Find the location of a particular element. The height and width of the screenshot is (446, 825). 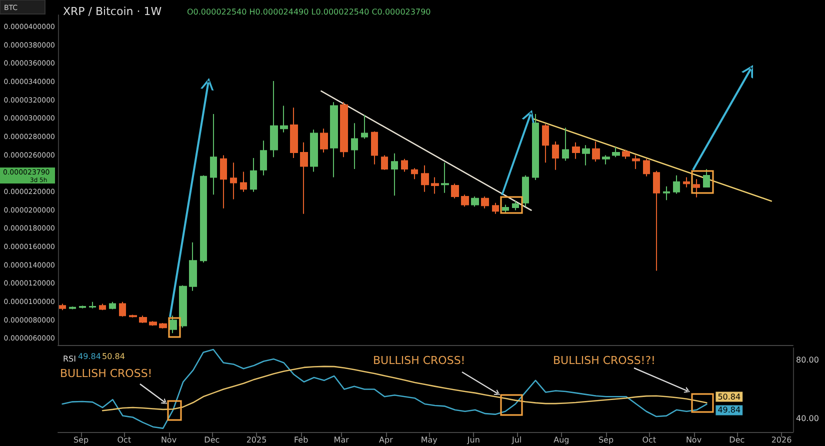

annotation: 49.84 is located at coordinates (89, 356).